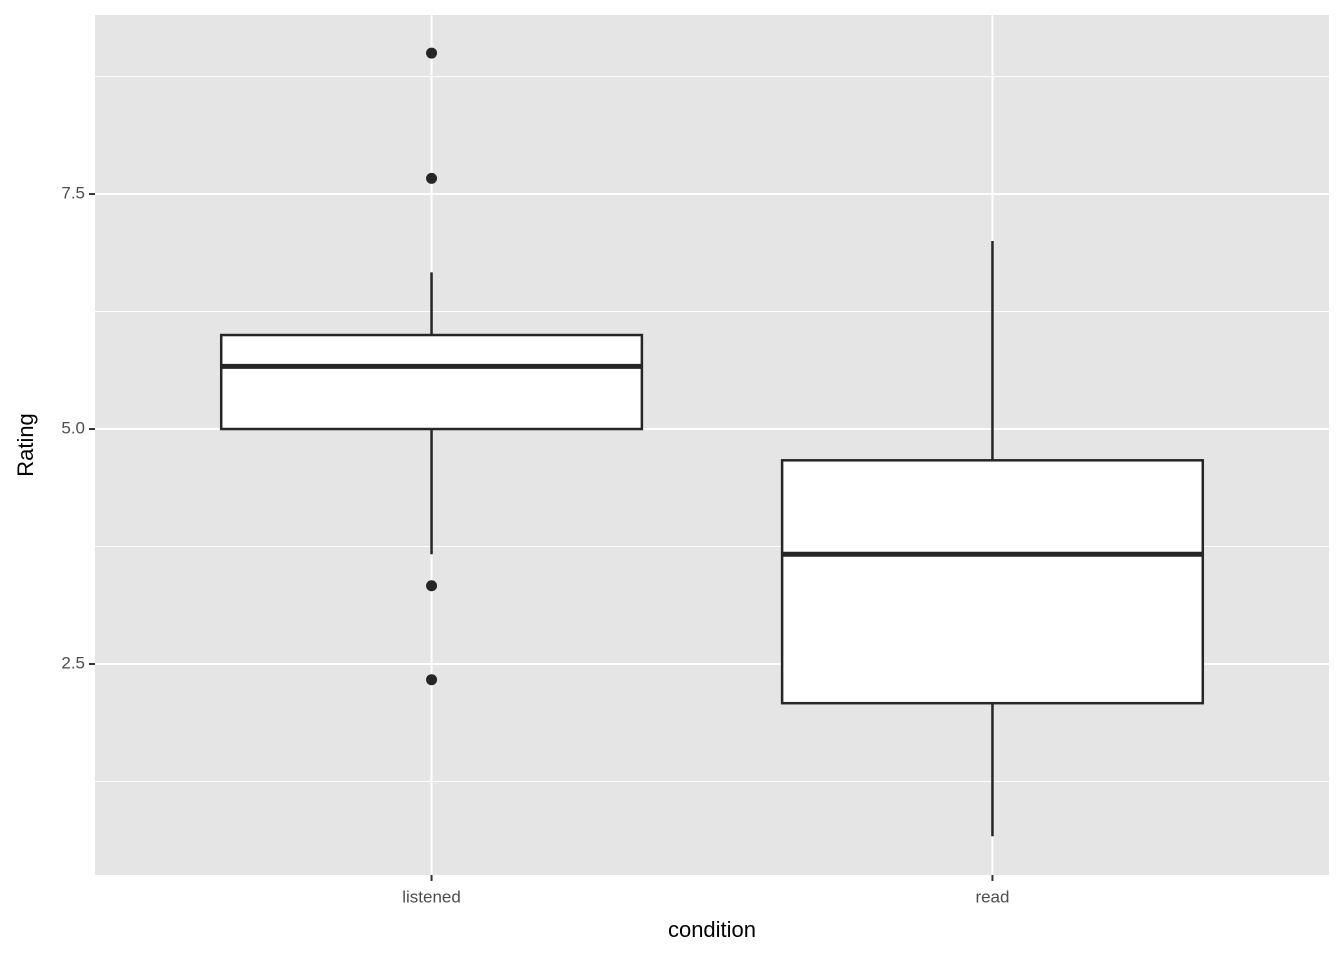 The height and width of the screenshot is (960, 1344). I want to click on y-tick-label: 7.5, so click(73, 193).